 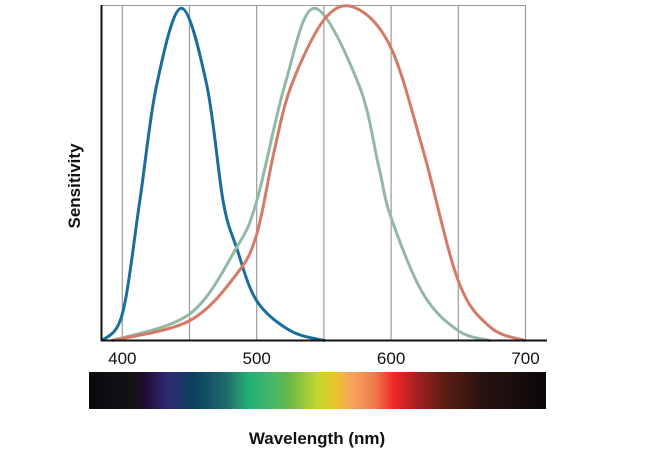 I want to click on spectrum-bar, so click(x=317, y=390).